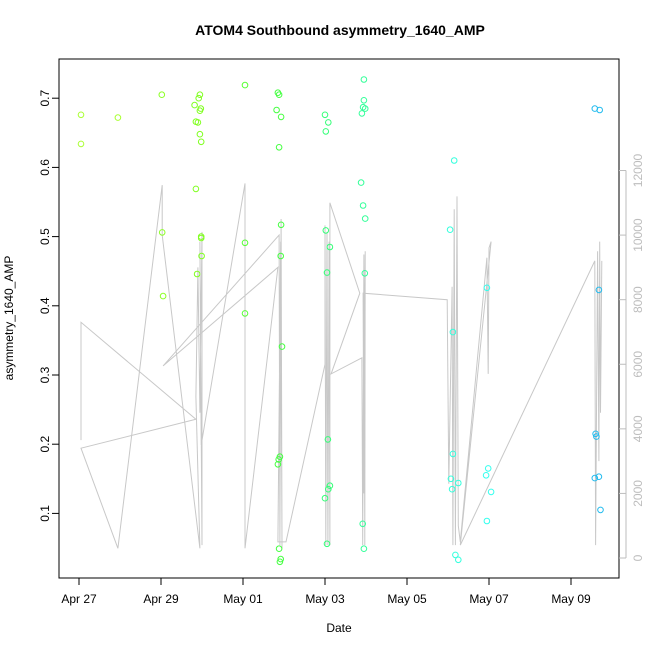 The height and width of the screenshot is (650, 650). What do you see at coordinates (79, 599) in the screenshot?
I see `x-tick-label: Apr 27` at bounding box center [79, 599].